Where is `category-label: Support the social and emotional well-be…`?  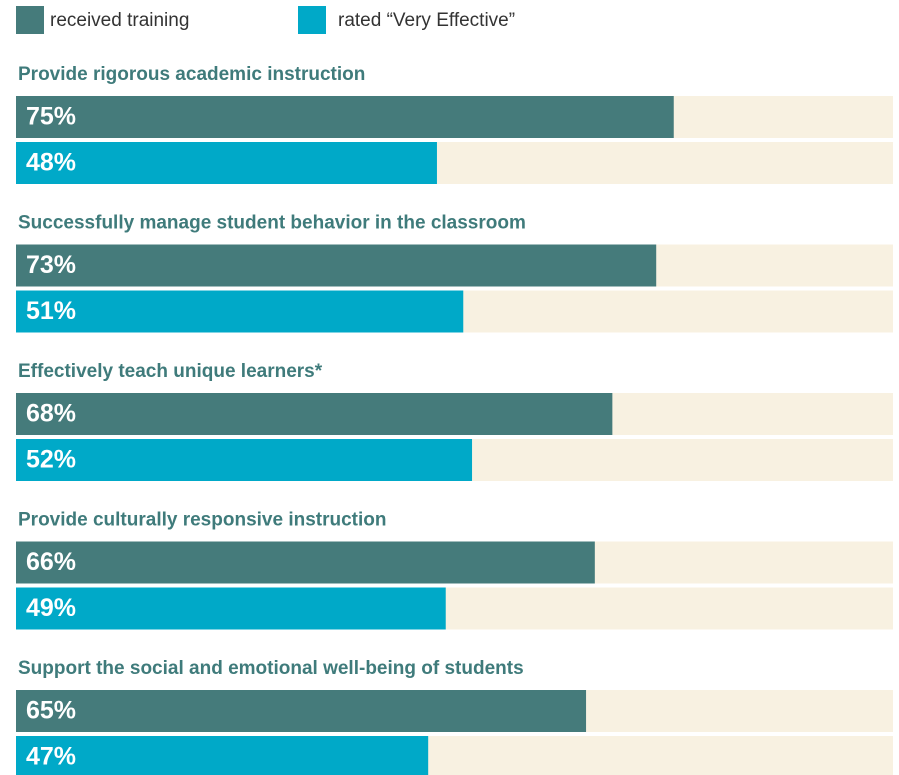 category-label: Support the social and emotional well-be… is located at coordinates (271, 668).